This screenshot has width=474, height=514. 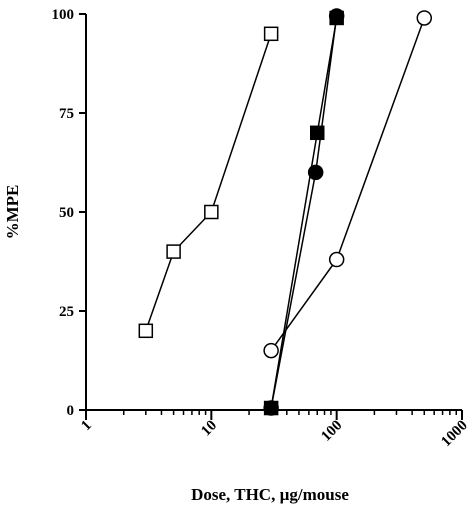 I want to click on series-2-point, so click(x=317, y=133).